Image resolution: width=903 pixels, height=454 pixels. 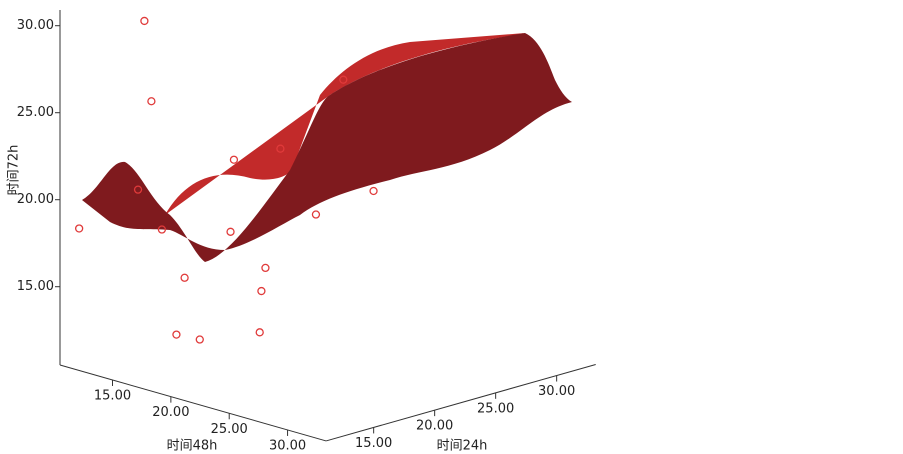 What do you see at coordinates (373, 443) in the screenshot?
I see `x-tick-label: 15.00` at bounding box center [373, 443].